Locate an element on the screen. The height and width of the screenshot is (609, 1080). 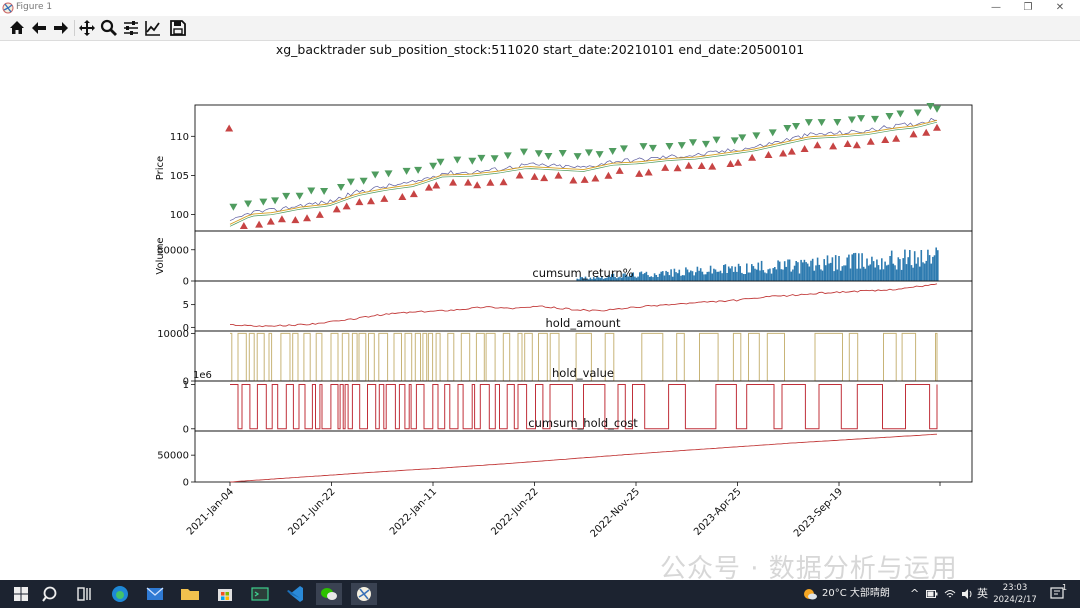
save-button is located at coordinates (178, 28).